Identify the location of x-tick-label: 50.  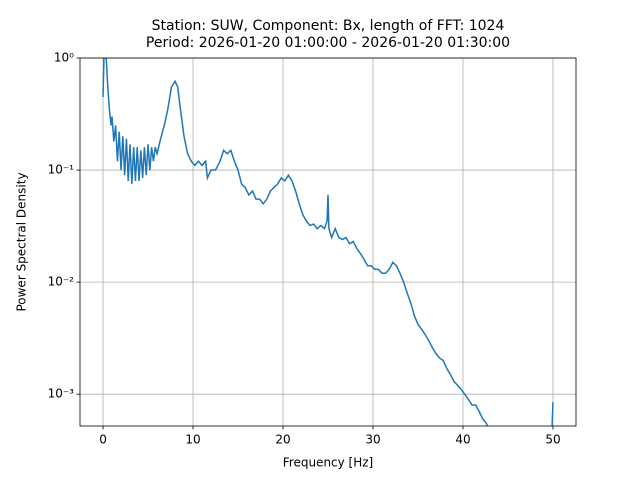
(552, 440).